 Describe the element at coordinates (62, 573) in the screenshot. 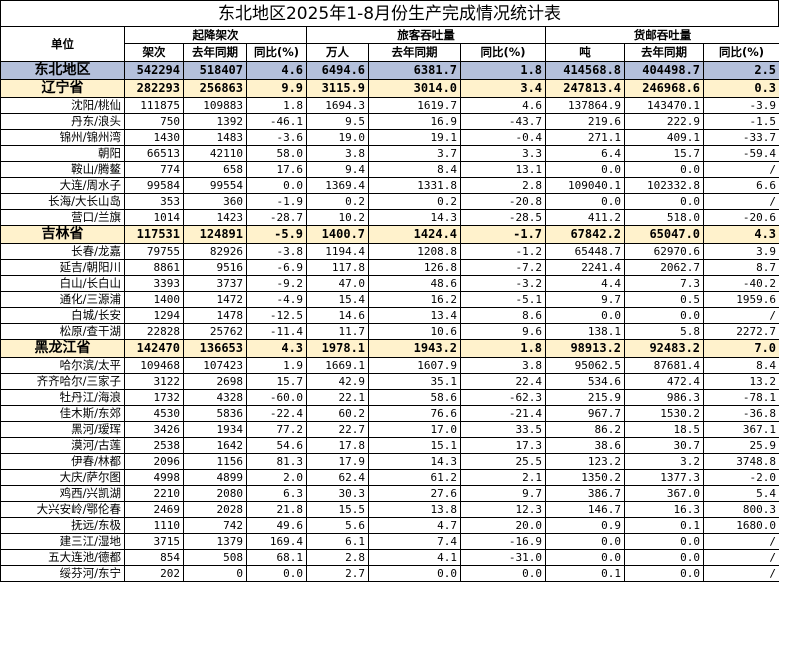

I see `unit-name-cell: 绥芬河/东宁` at that location.